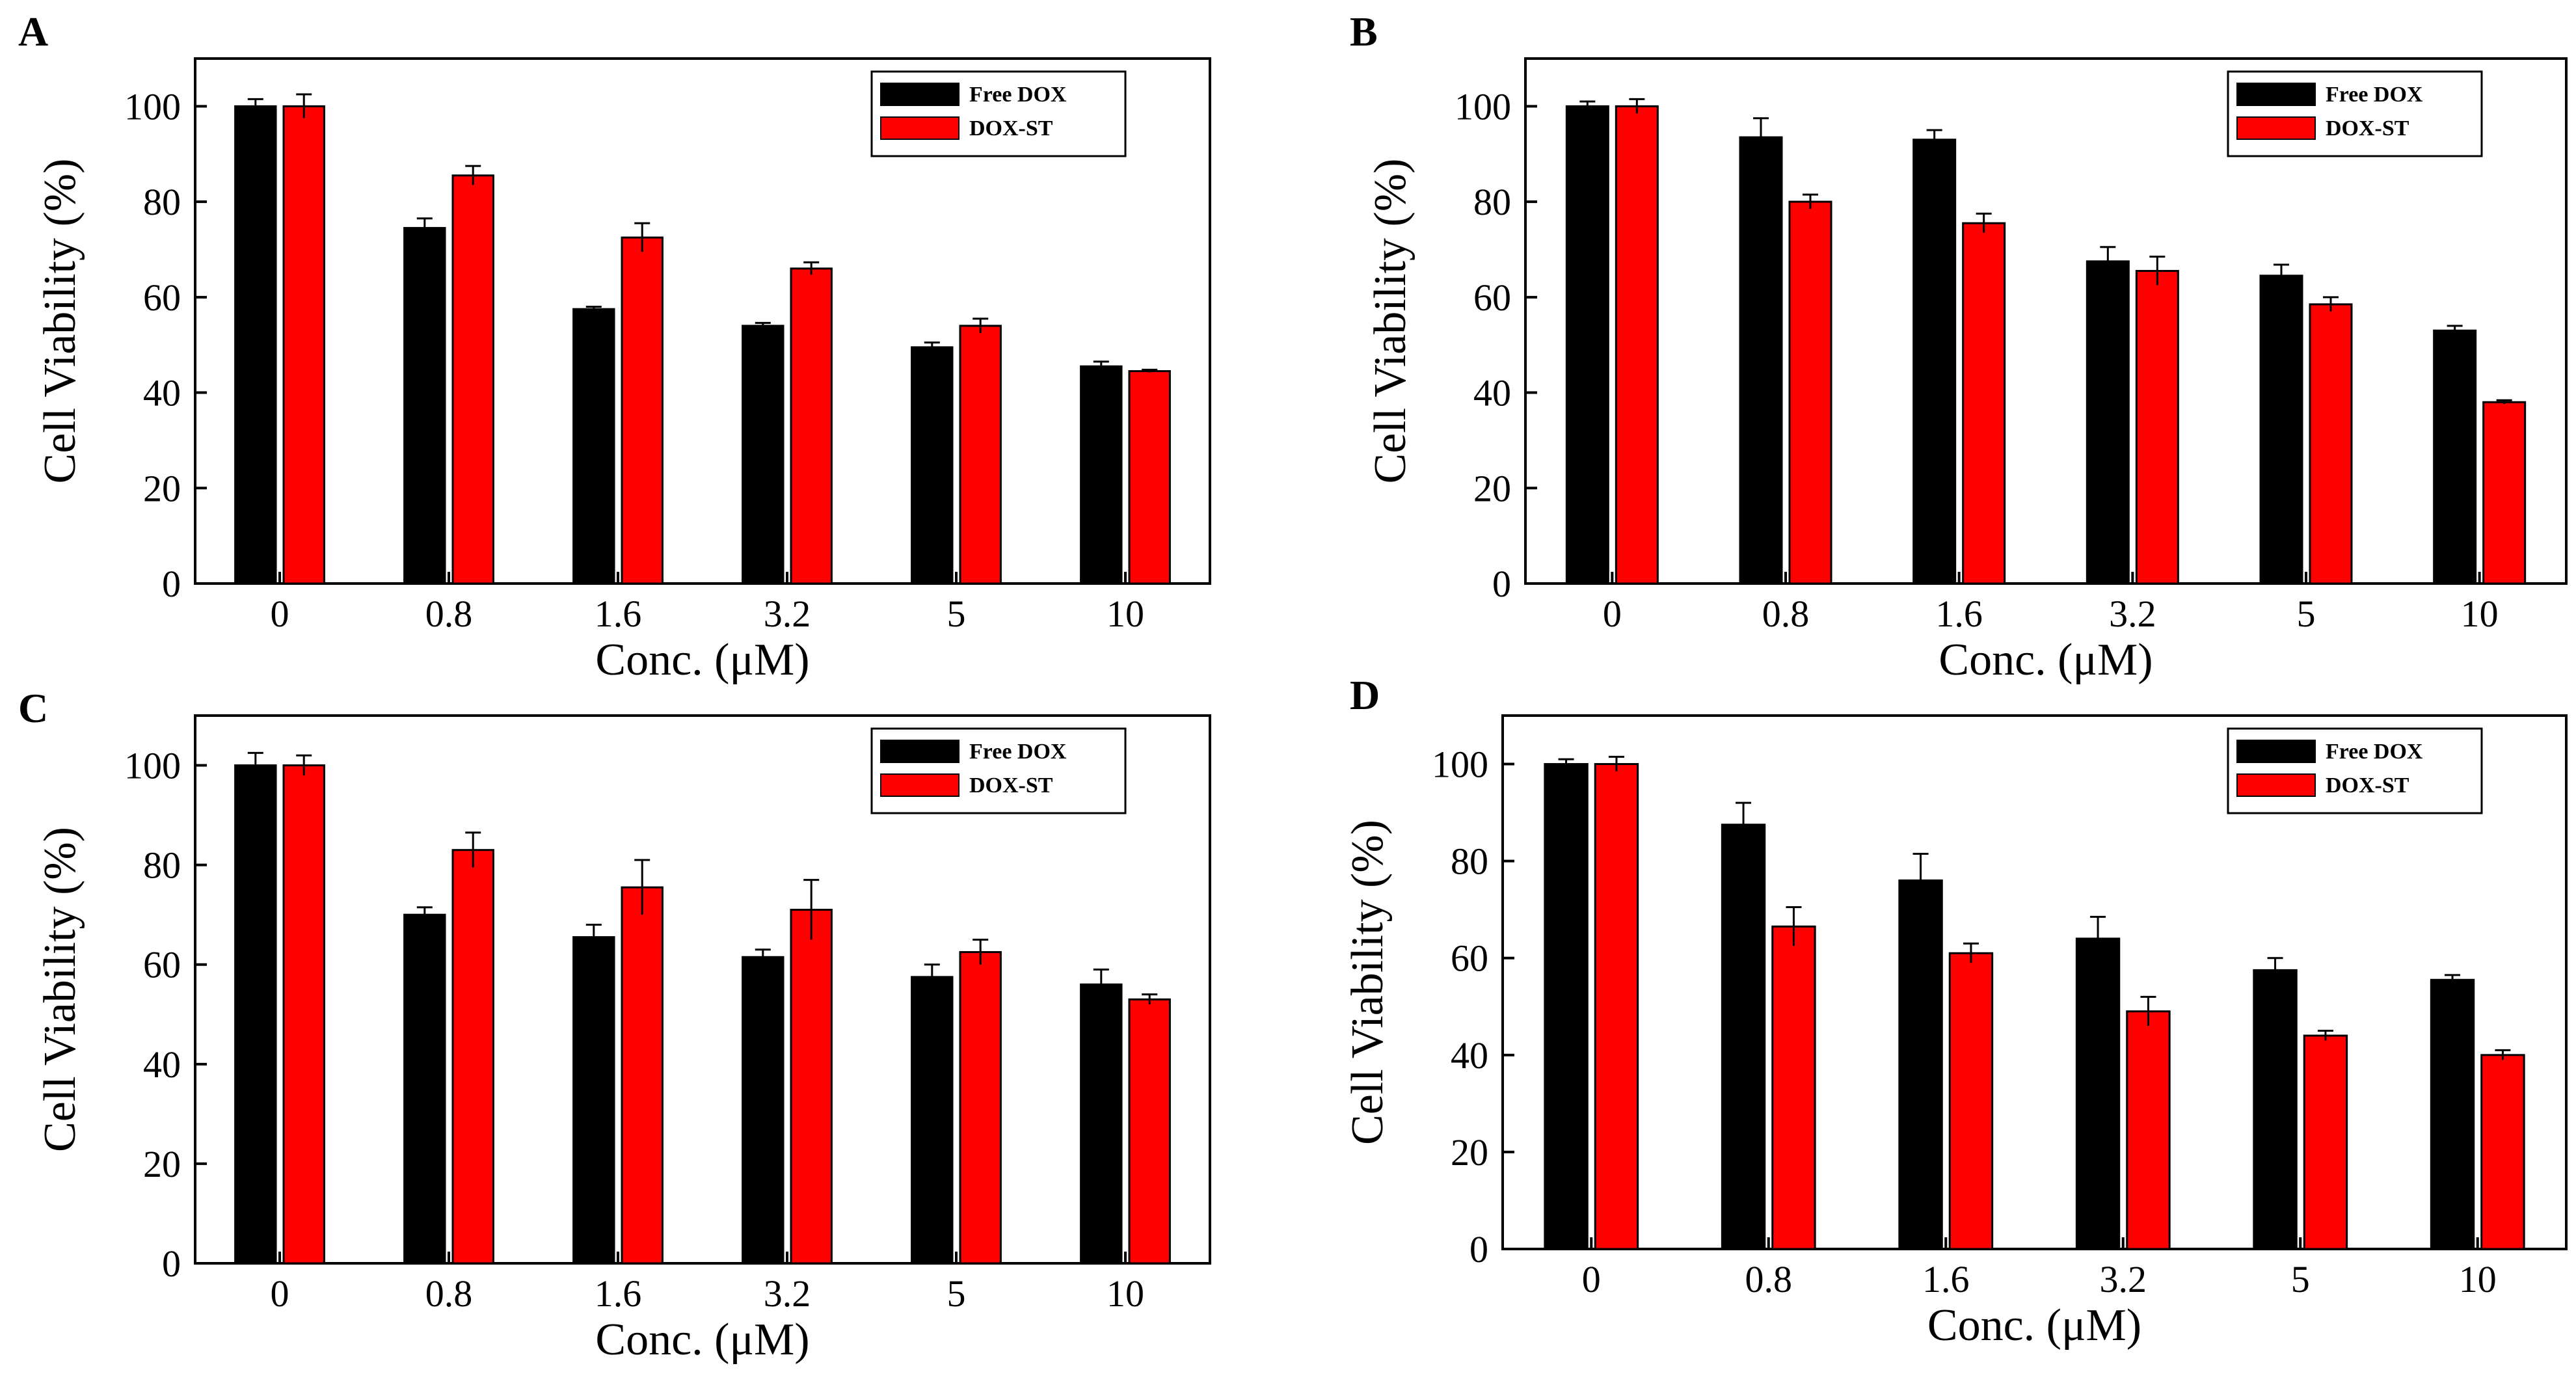 This screenshot has width=2576, height=1383. What do you see at coordinates (33, 32) in the screenshot?
I see `panel-label: A` at bounding box center [33, 32].